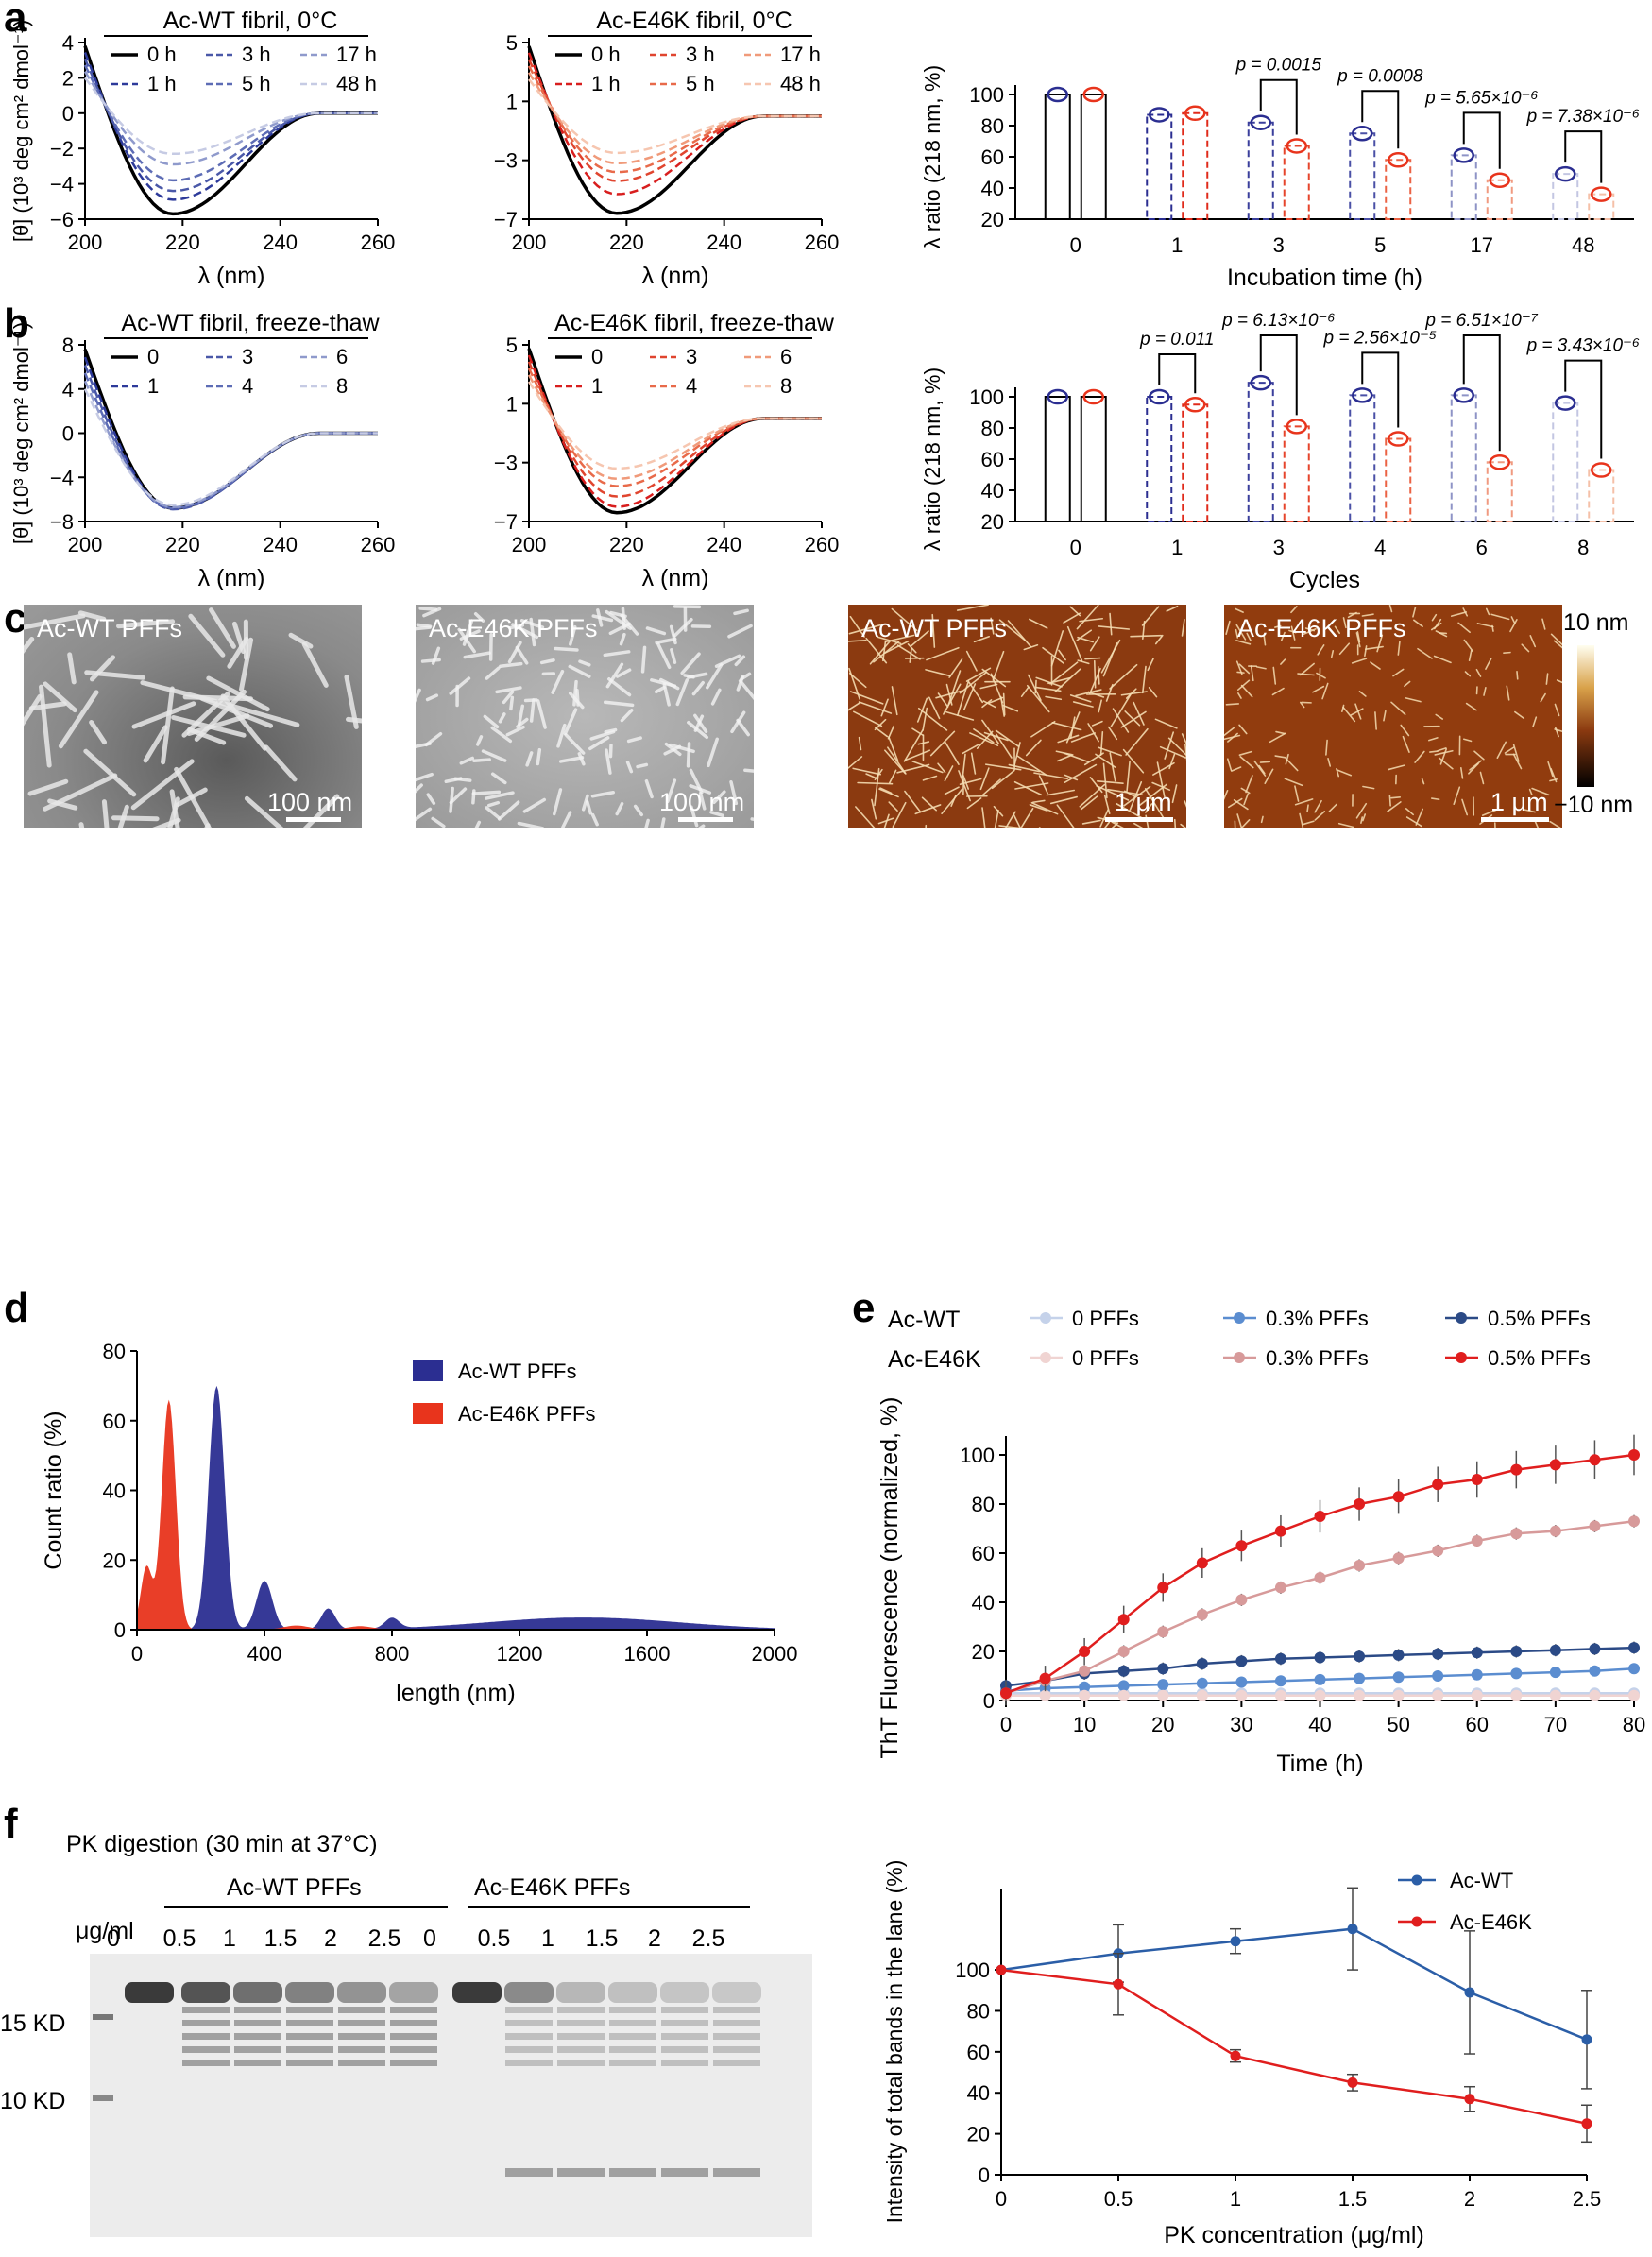 The image size is (1652, 2257). What do you see at coordinates (193, 717) in the screenshot?
I see `tem-image-wt: Ac-WT PFFs 100 nm` at bounding box center [193, 717].